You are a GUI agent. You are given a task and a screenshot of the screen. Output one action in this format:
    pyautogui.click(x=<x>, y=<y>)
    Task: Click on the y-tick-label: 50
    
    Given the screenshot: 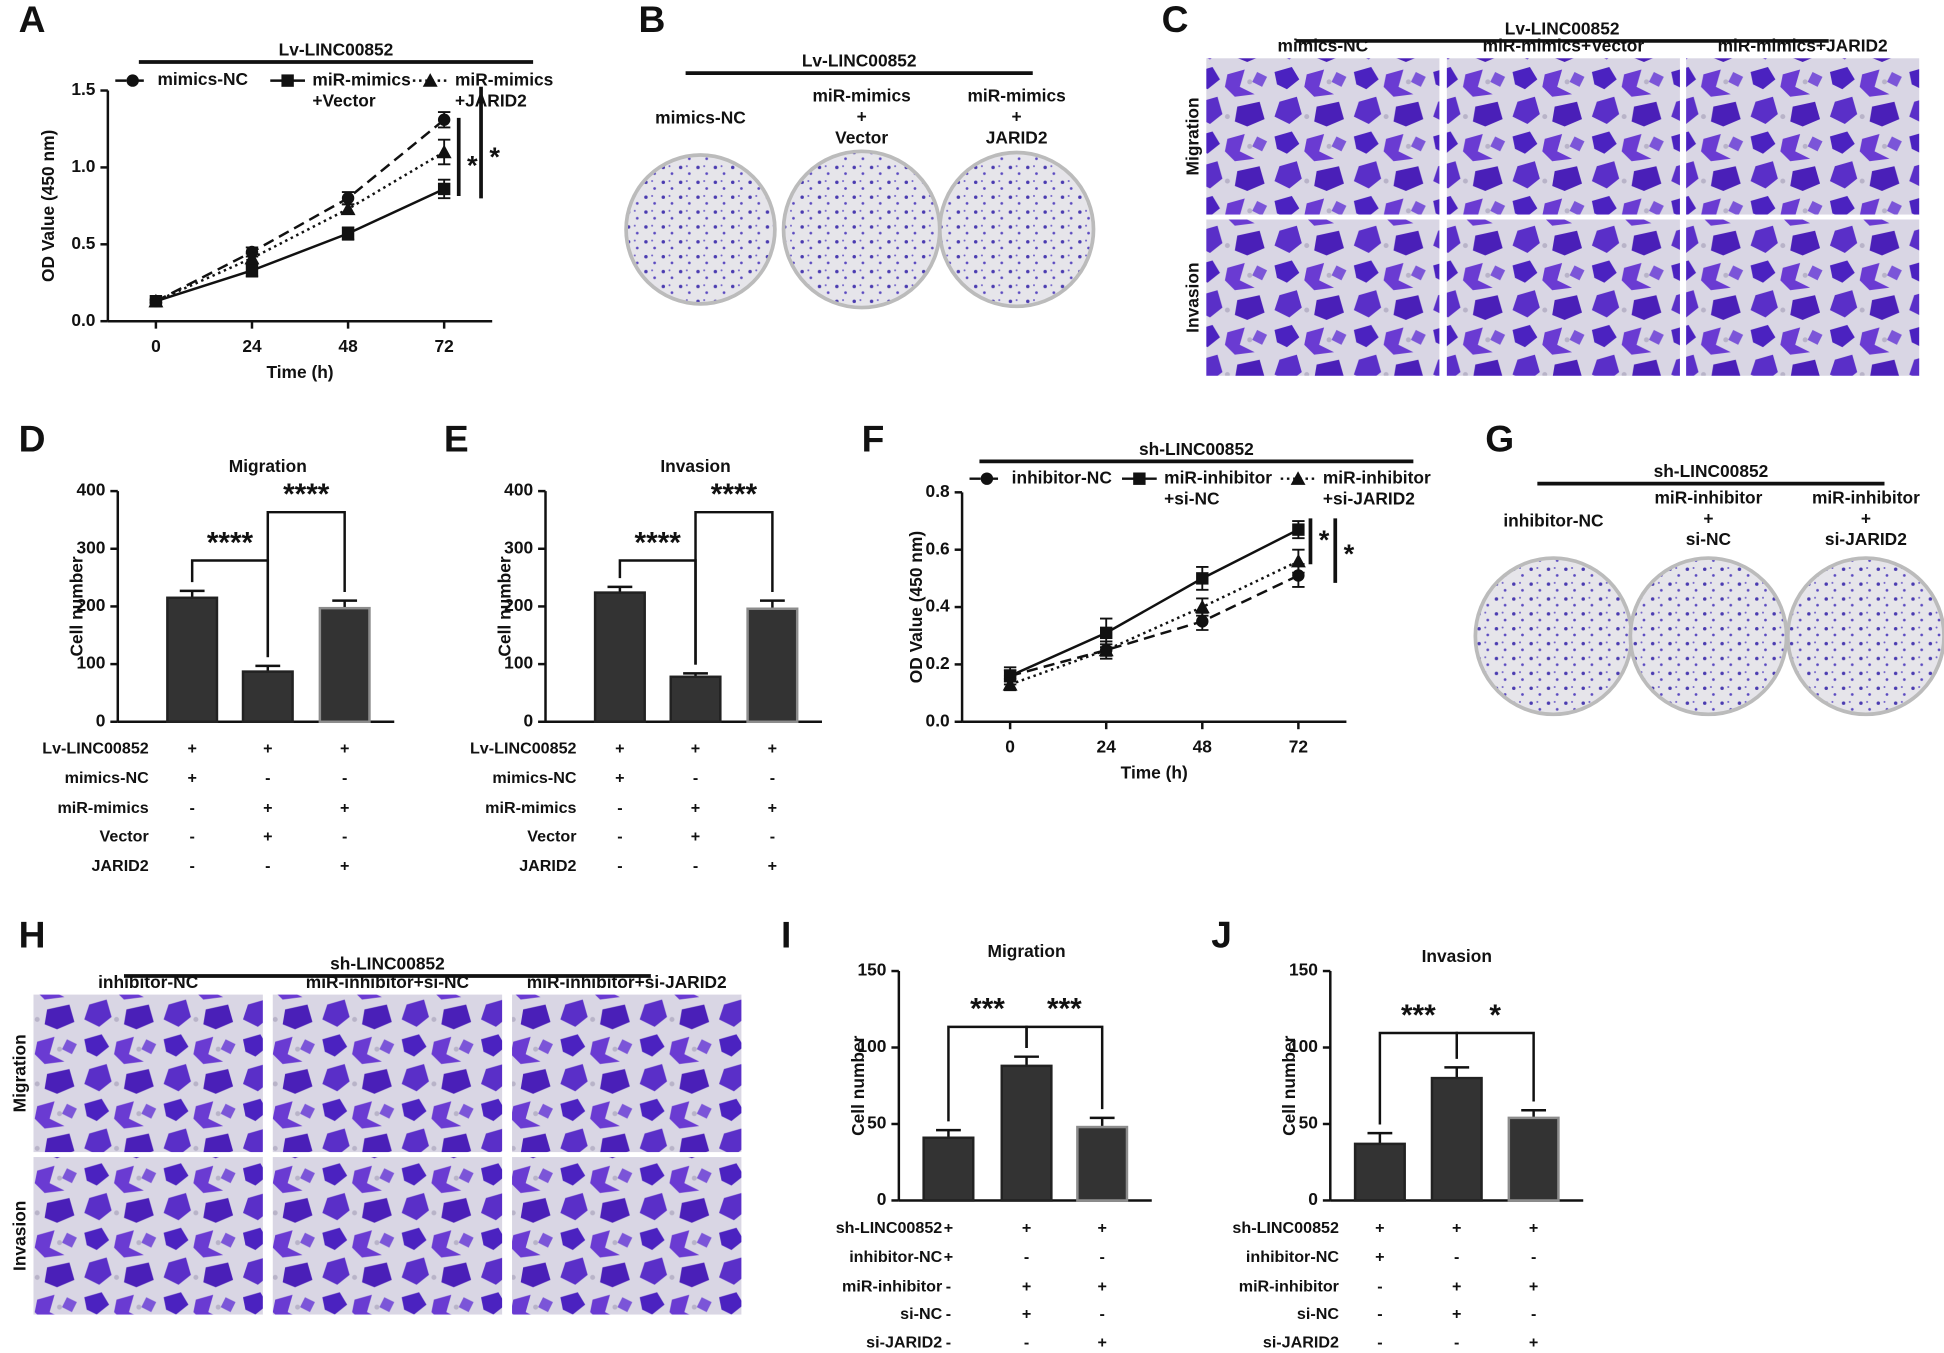 What is the action you would take?
    pyautogui.click(x=1308, y=1123)
    